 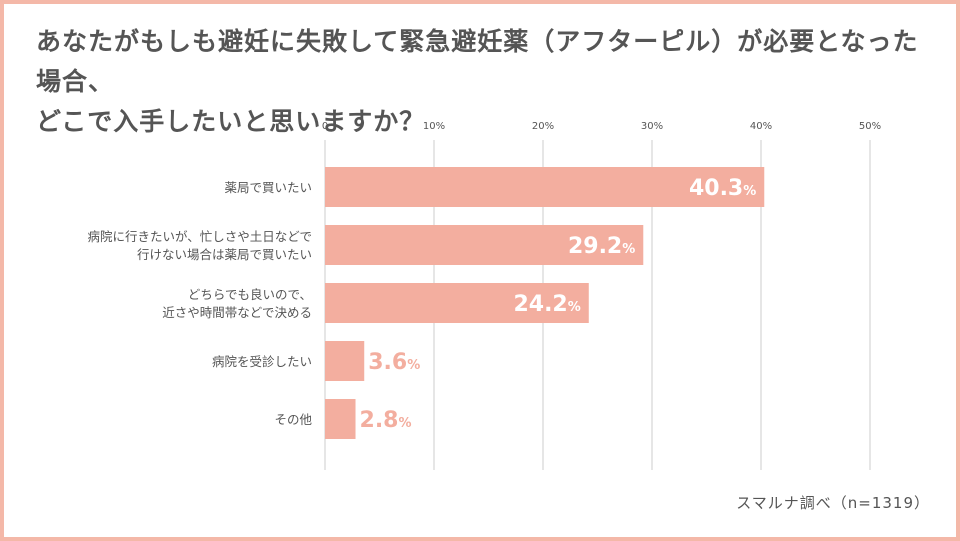 What do you see at coordinates (237, 312) in the screenshot?
I see `category-label: 近さや時間帯などで決める` at bounding box center [237, 312].